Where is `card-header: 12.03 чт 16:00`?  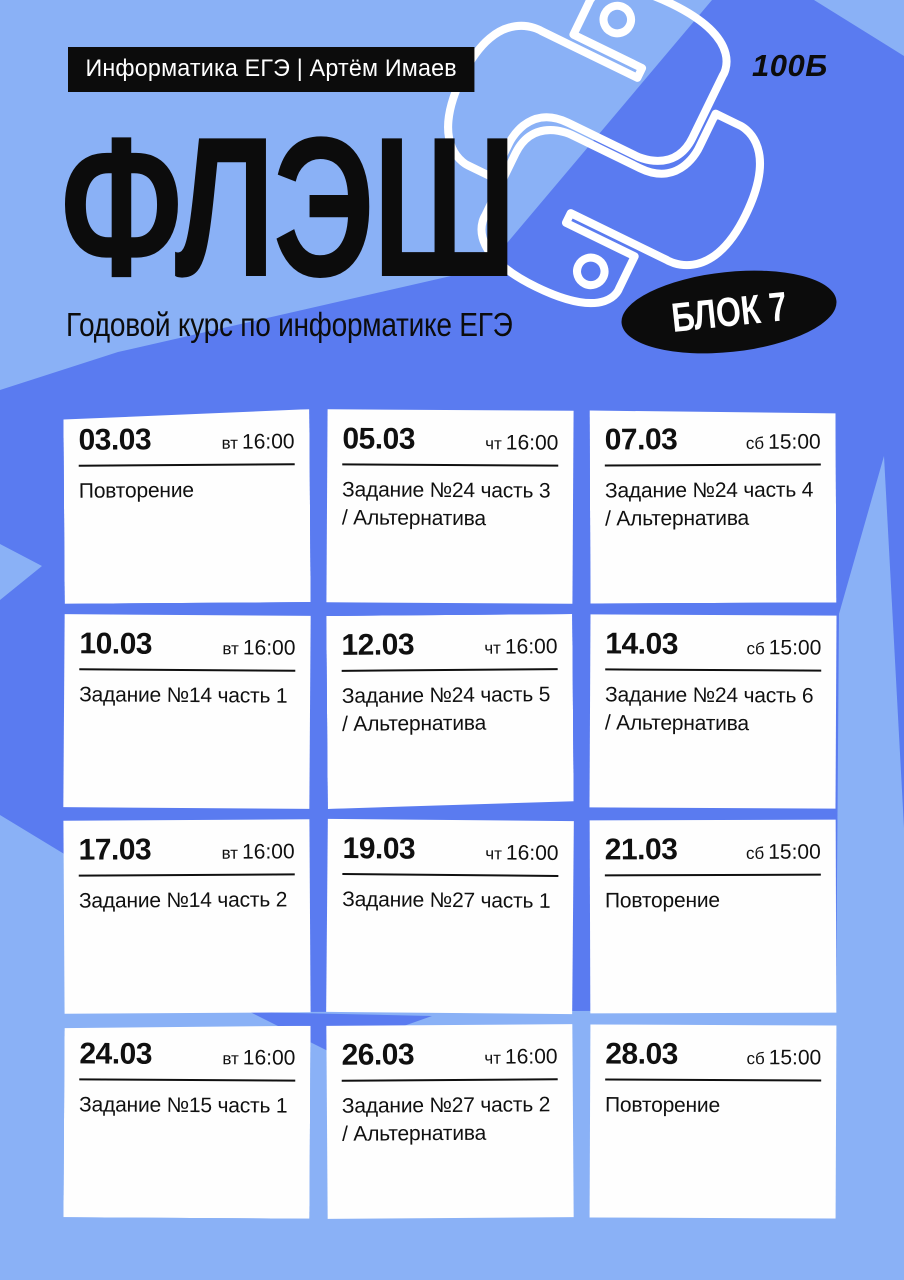
card-header: 12.03 чт 16:00 is located at coordinates (449, 645).